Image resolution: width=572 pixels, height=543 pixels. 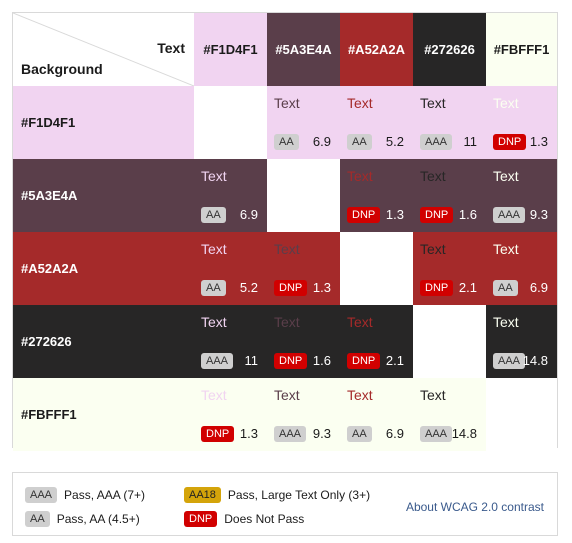 I want to click on aaa-badge: AAA, so click(x=41, y=495).